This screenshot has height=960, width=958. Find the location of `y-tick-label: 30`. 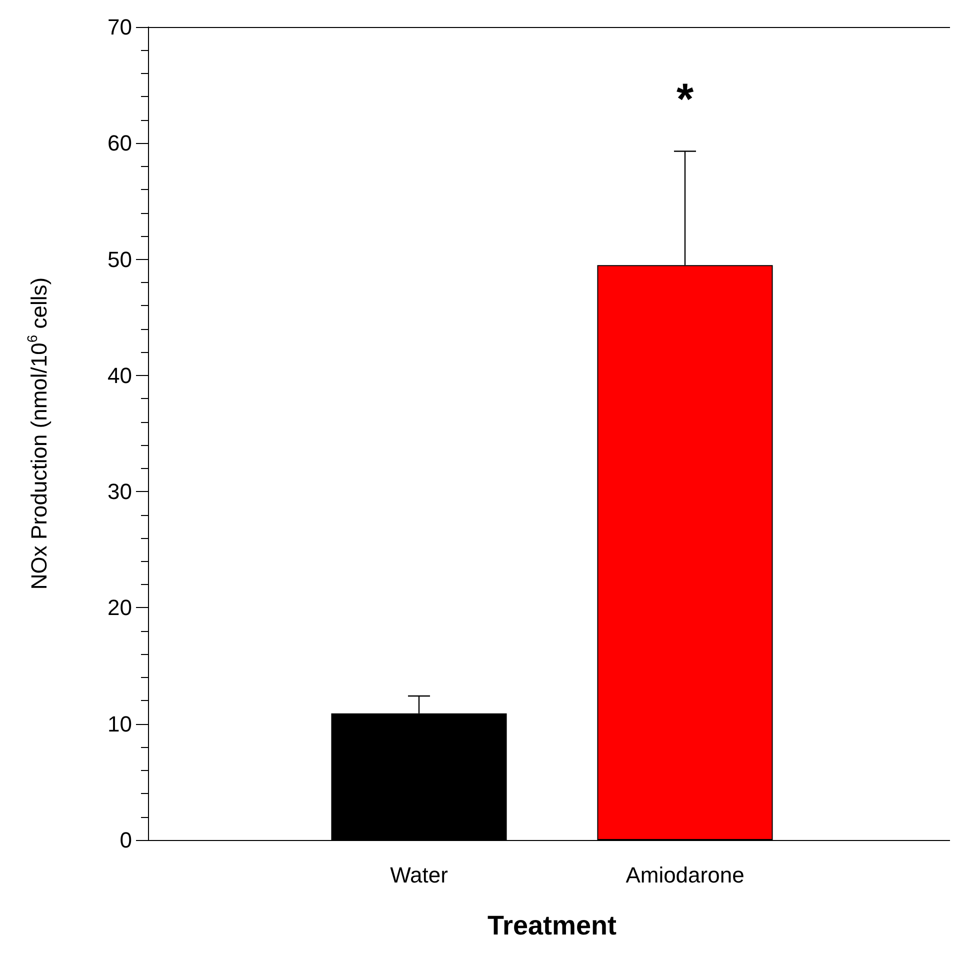

y-tick-label: 30 is located at coordinates (120, 491).